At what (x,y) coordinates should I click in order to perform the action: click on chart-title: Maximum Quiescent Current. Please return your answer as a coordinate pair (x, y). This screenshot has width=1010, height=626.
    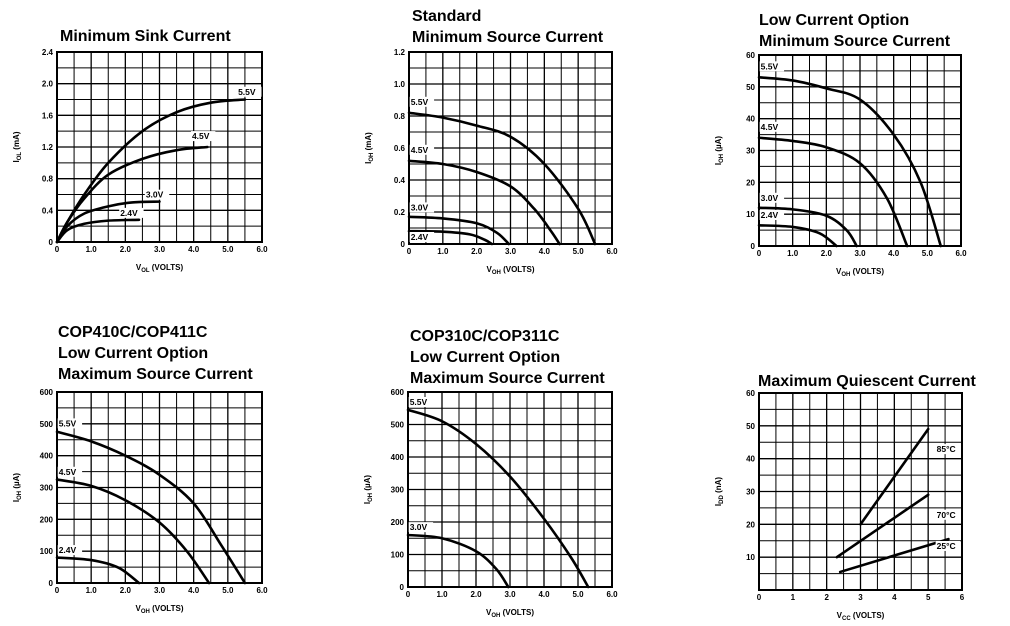
    Looking at the image, I should click on (867, 381).